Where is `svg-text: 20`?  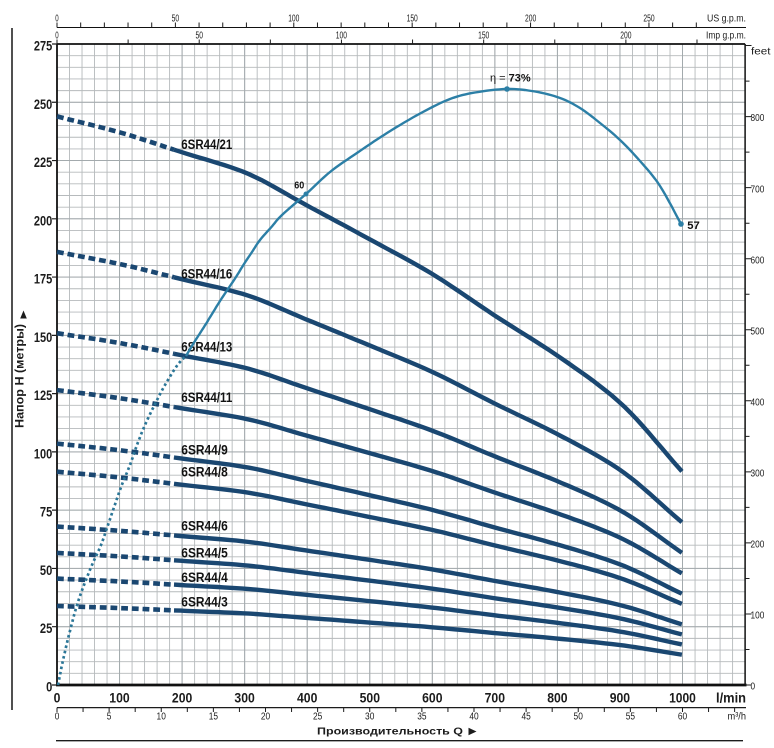 svg-text: 20 is located at coordinates (266, 716).